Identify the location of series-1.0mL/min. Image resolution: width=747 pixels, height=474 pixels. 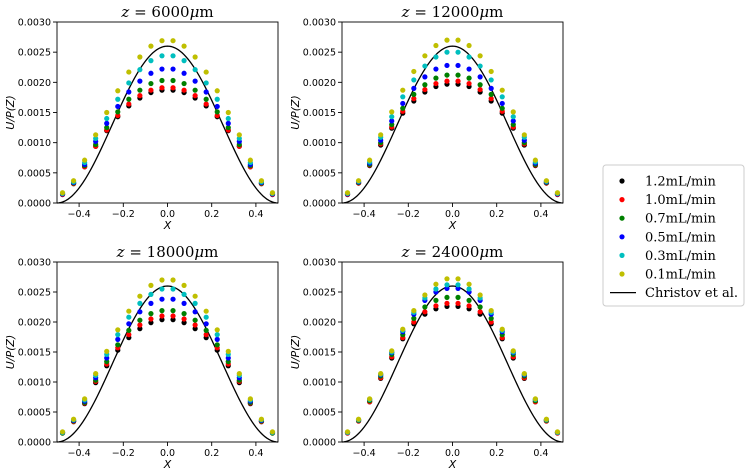
(452, 138).